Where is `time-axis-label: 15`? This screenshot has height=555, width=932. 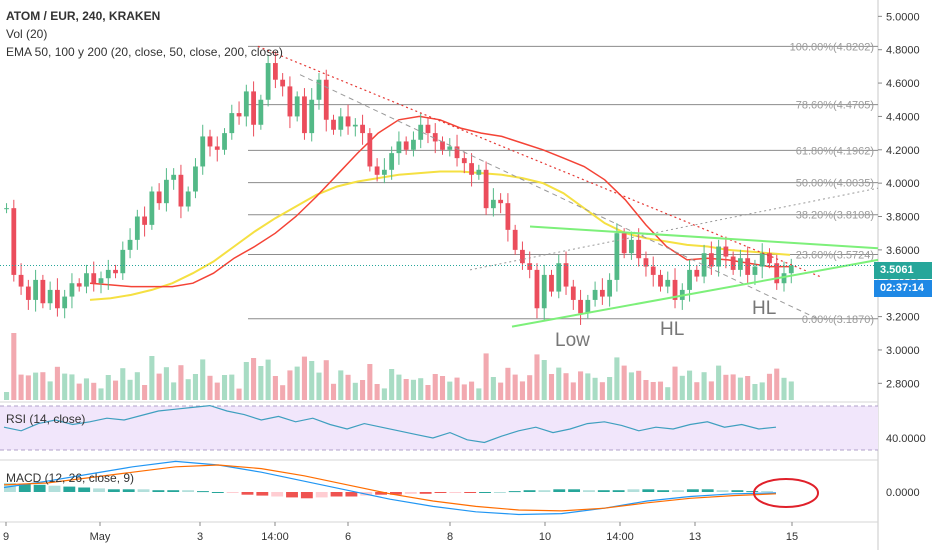
time-axis-label: 15 is located at coordinates (792, 537).